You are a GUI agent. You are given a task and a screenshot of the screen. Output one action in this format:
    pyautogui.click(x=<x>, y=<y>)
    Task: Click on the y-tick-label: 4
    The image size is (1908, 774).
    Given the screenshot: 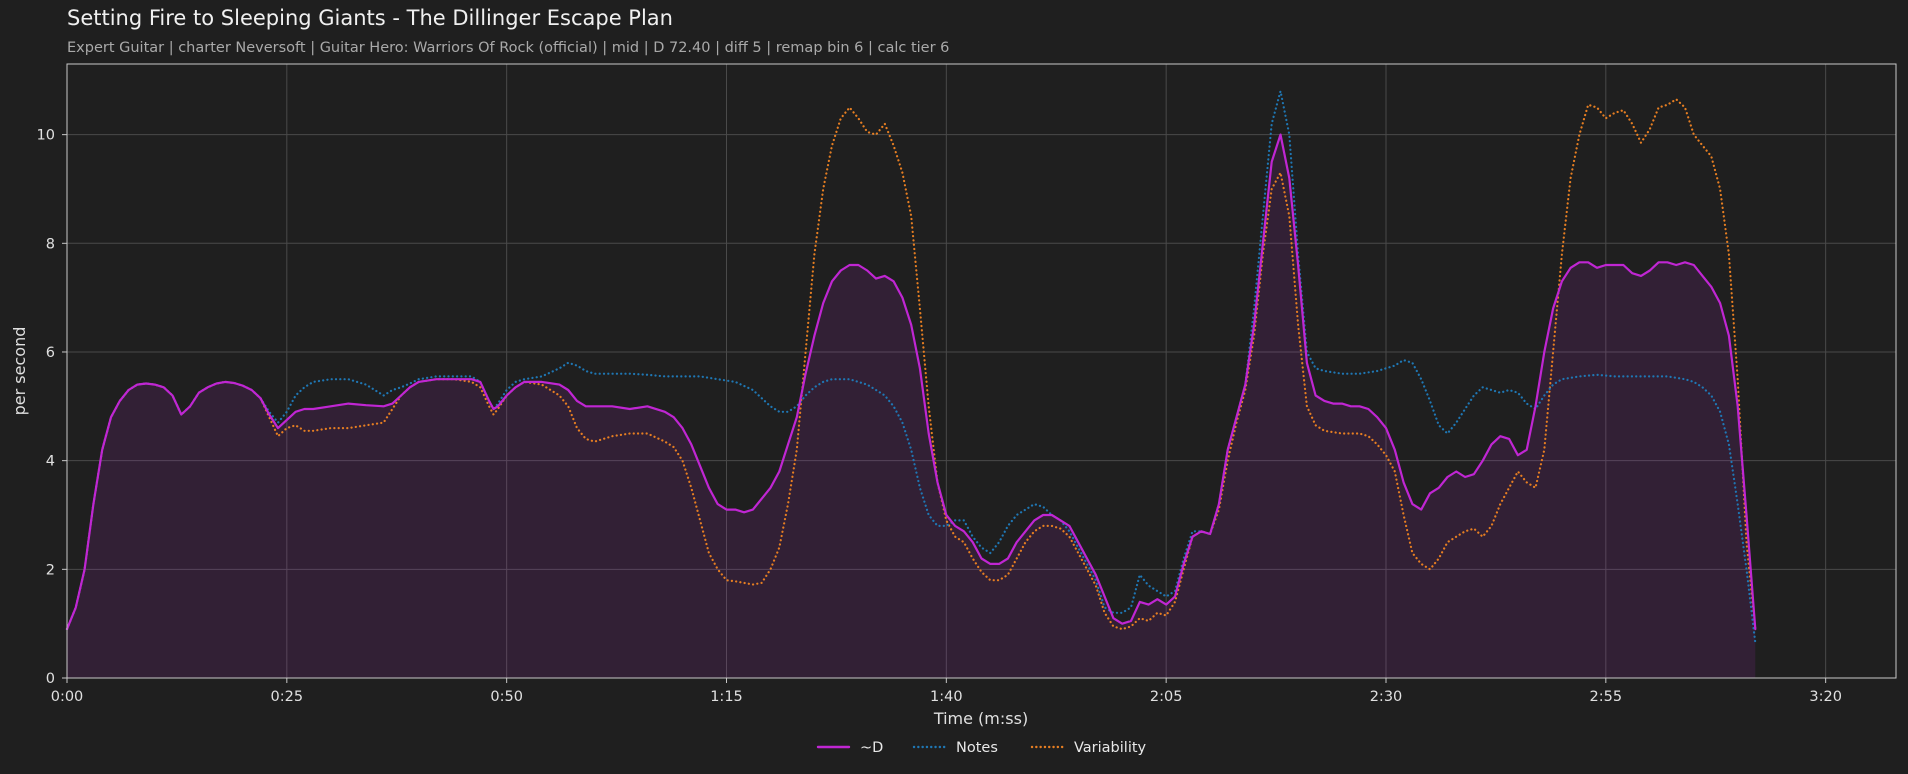 What is the action you would take?
    pyautogui.click(x=50, y=462)
    